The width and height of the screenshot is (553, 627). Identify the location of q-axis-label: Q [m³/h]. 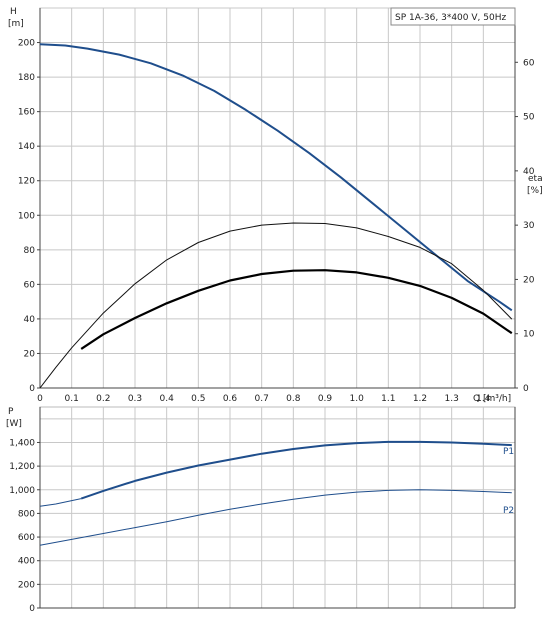
(492, 399).